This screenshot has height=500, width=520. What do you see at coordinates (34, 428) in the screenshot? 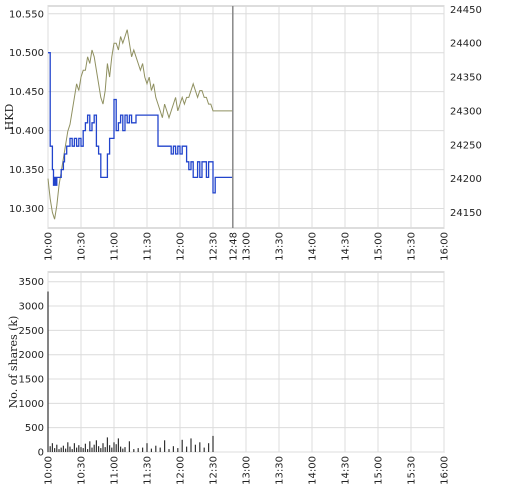
I see `volume-y-tick-label: 500` at bounding box center [34, 428].